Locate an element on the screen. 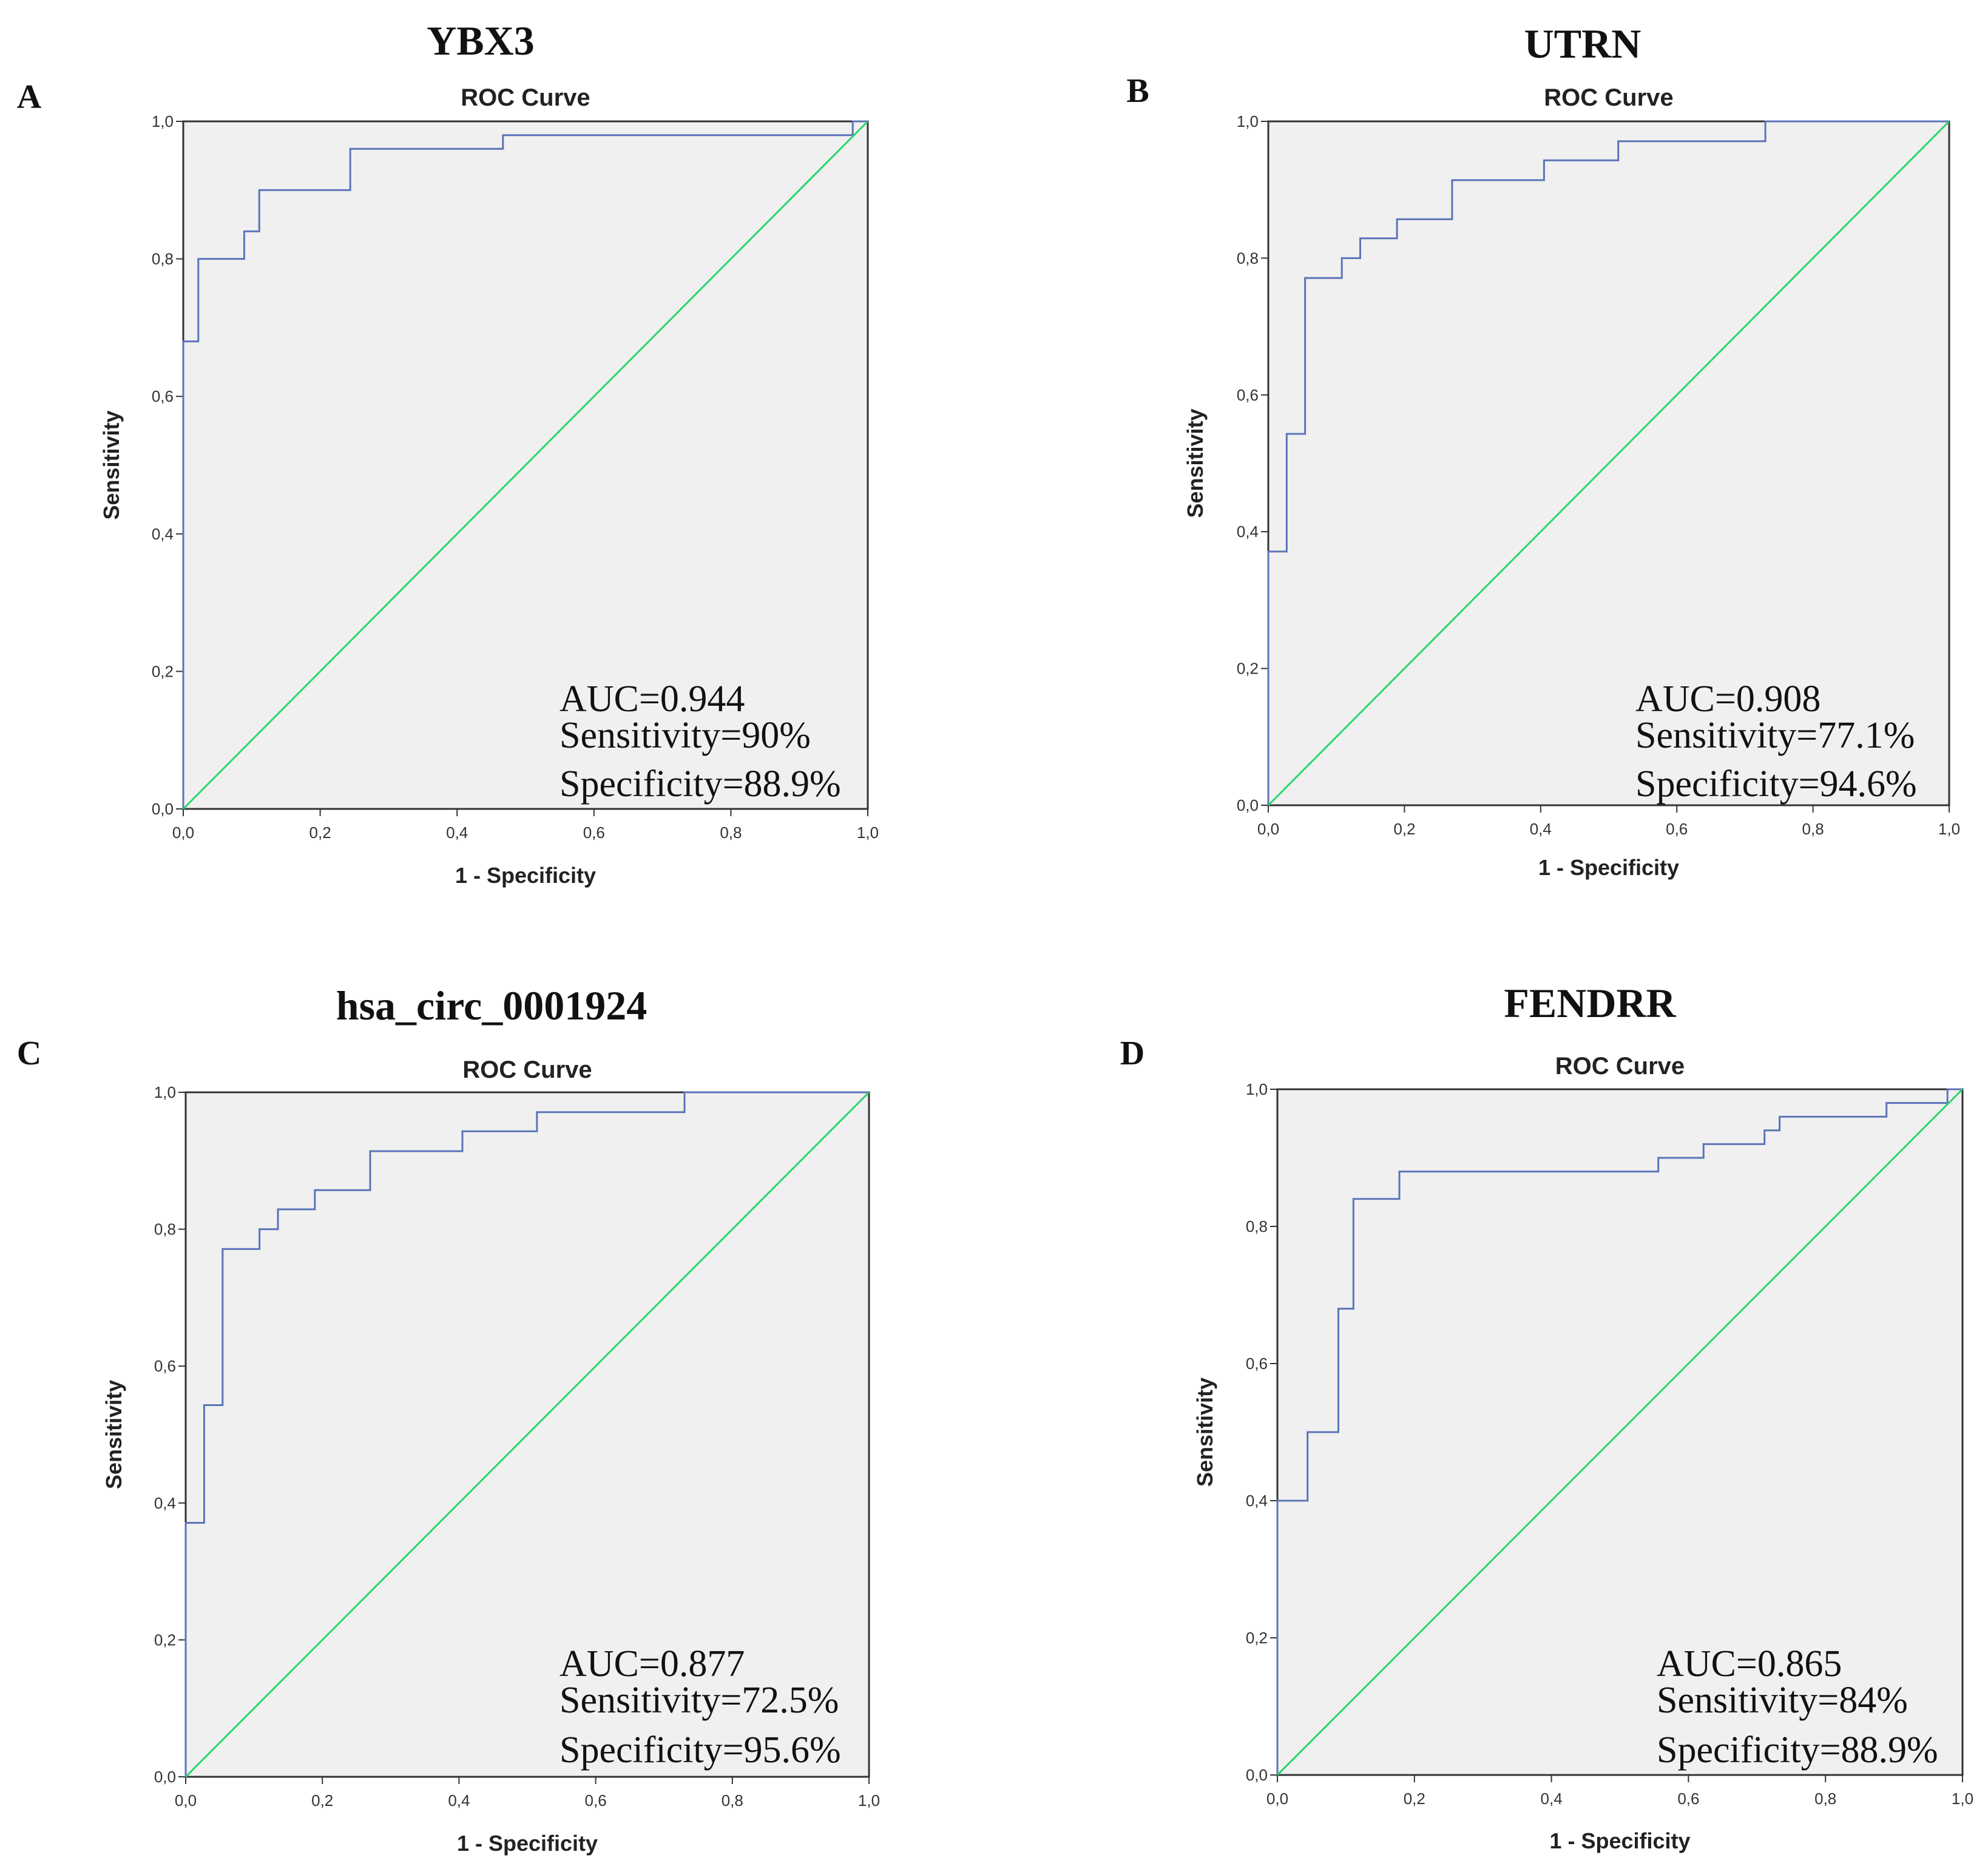 The image size is (1988, 1866). gene-title: hsa_circ_0001924 is located at coordinates (491, 1006).